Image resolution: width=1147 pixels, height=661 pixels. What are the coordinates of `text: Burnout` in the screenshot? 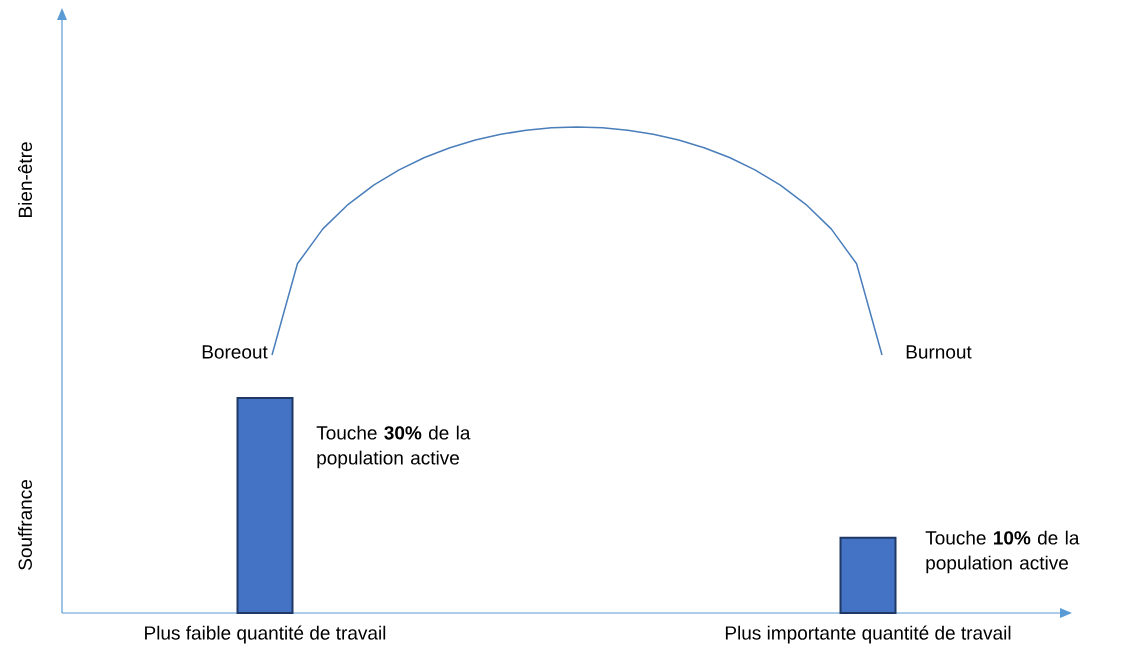 It's located at (939, 352).